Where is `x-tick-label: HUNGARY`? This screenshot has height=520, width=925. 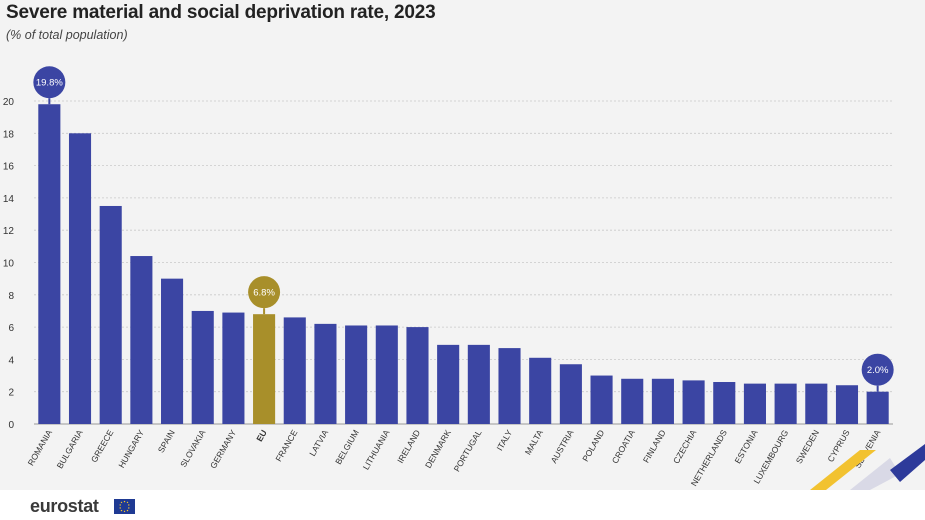 x-tick-label: HUNGARY is located at coordinates (131, 449).